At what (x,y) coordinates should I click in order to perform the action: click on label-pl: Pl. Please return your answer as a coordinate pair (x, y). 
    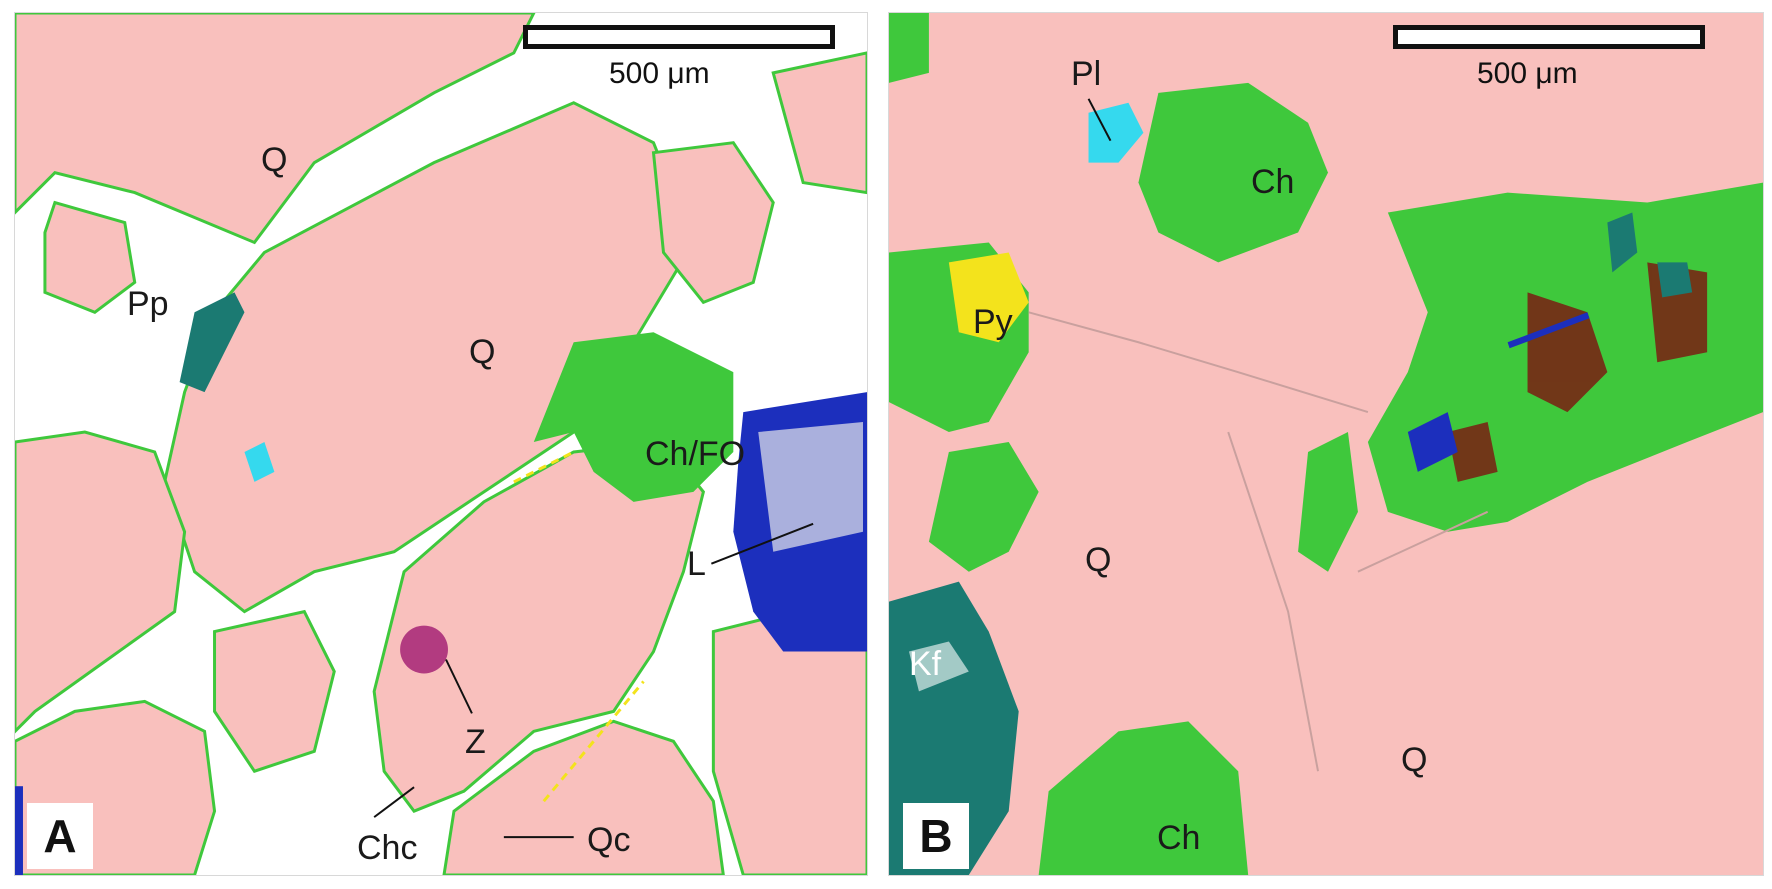
    Looking at the image, I should click on (1086, 74).